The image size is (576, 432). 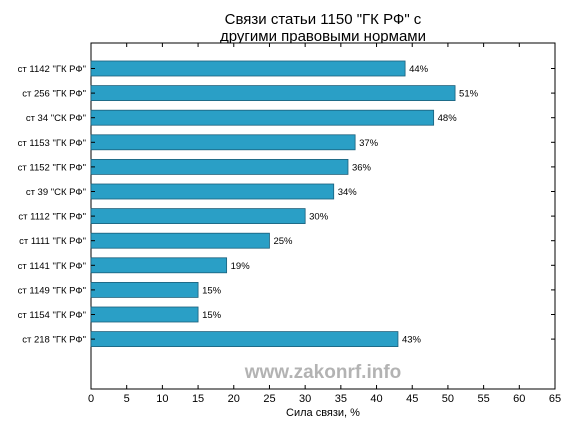 What do you see at coordinates (369, 143) in the screenshot?
I see `data-label: 37%` at bounding box center [369, 143].